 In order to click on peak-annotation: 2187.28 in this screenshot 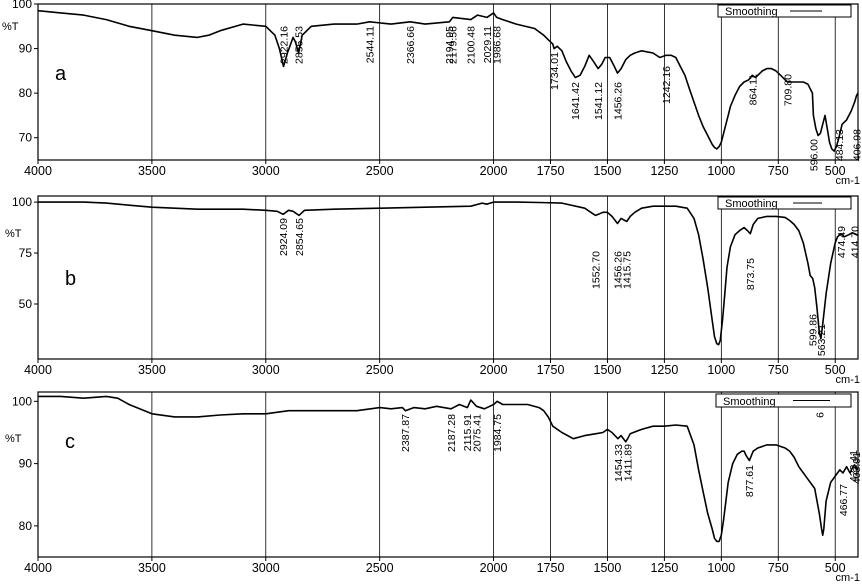, I will do `click(452, 433)`.